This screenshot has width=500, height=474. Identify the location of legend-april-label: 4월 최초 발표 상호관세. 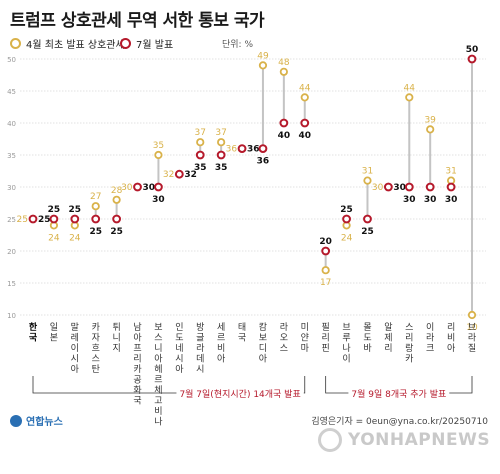
(75, 45).